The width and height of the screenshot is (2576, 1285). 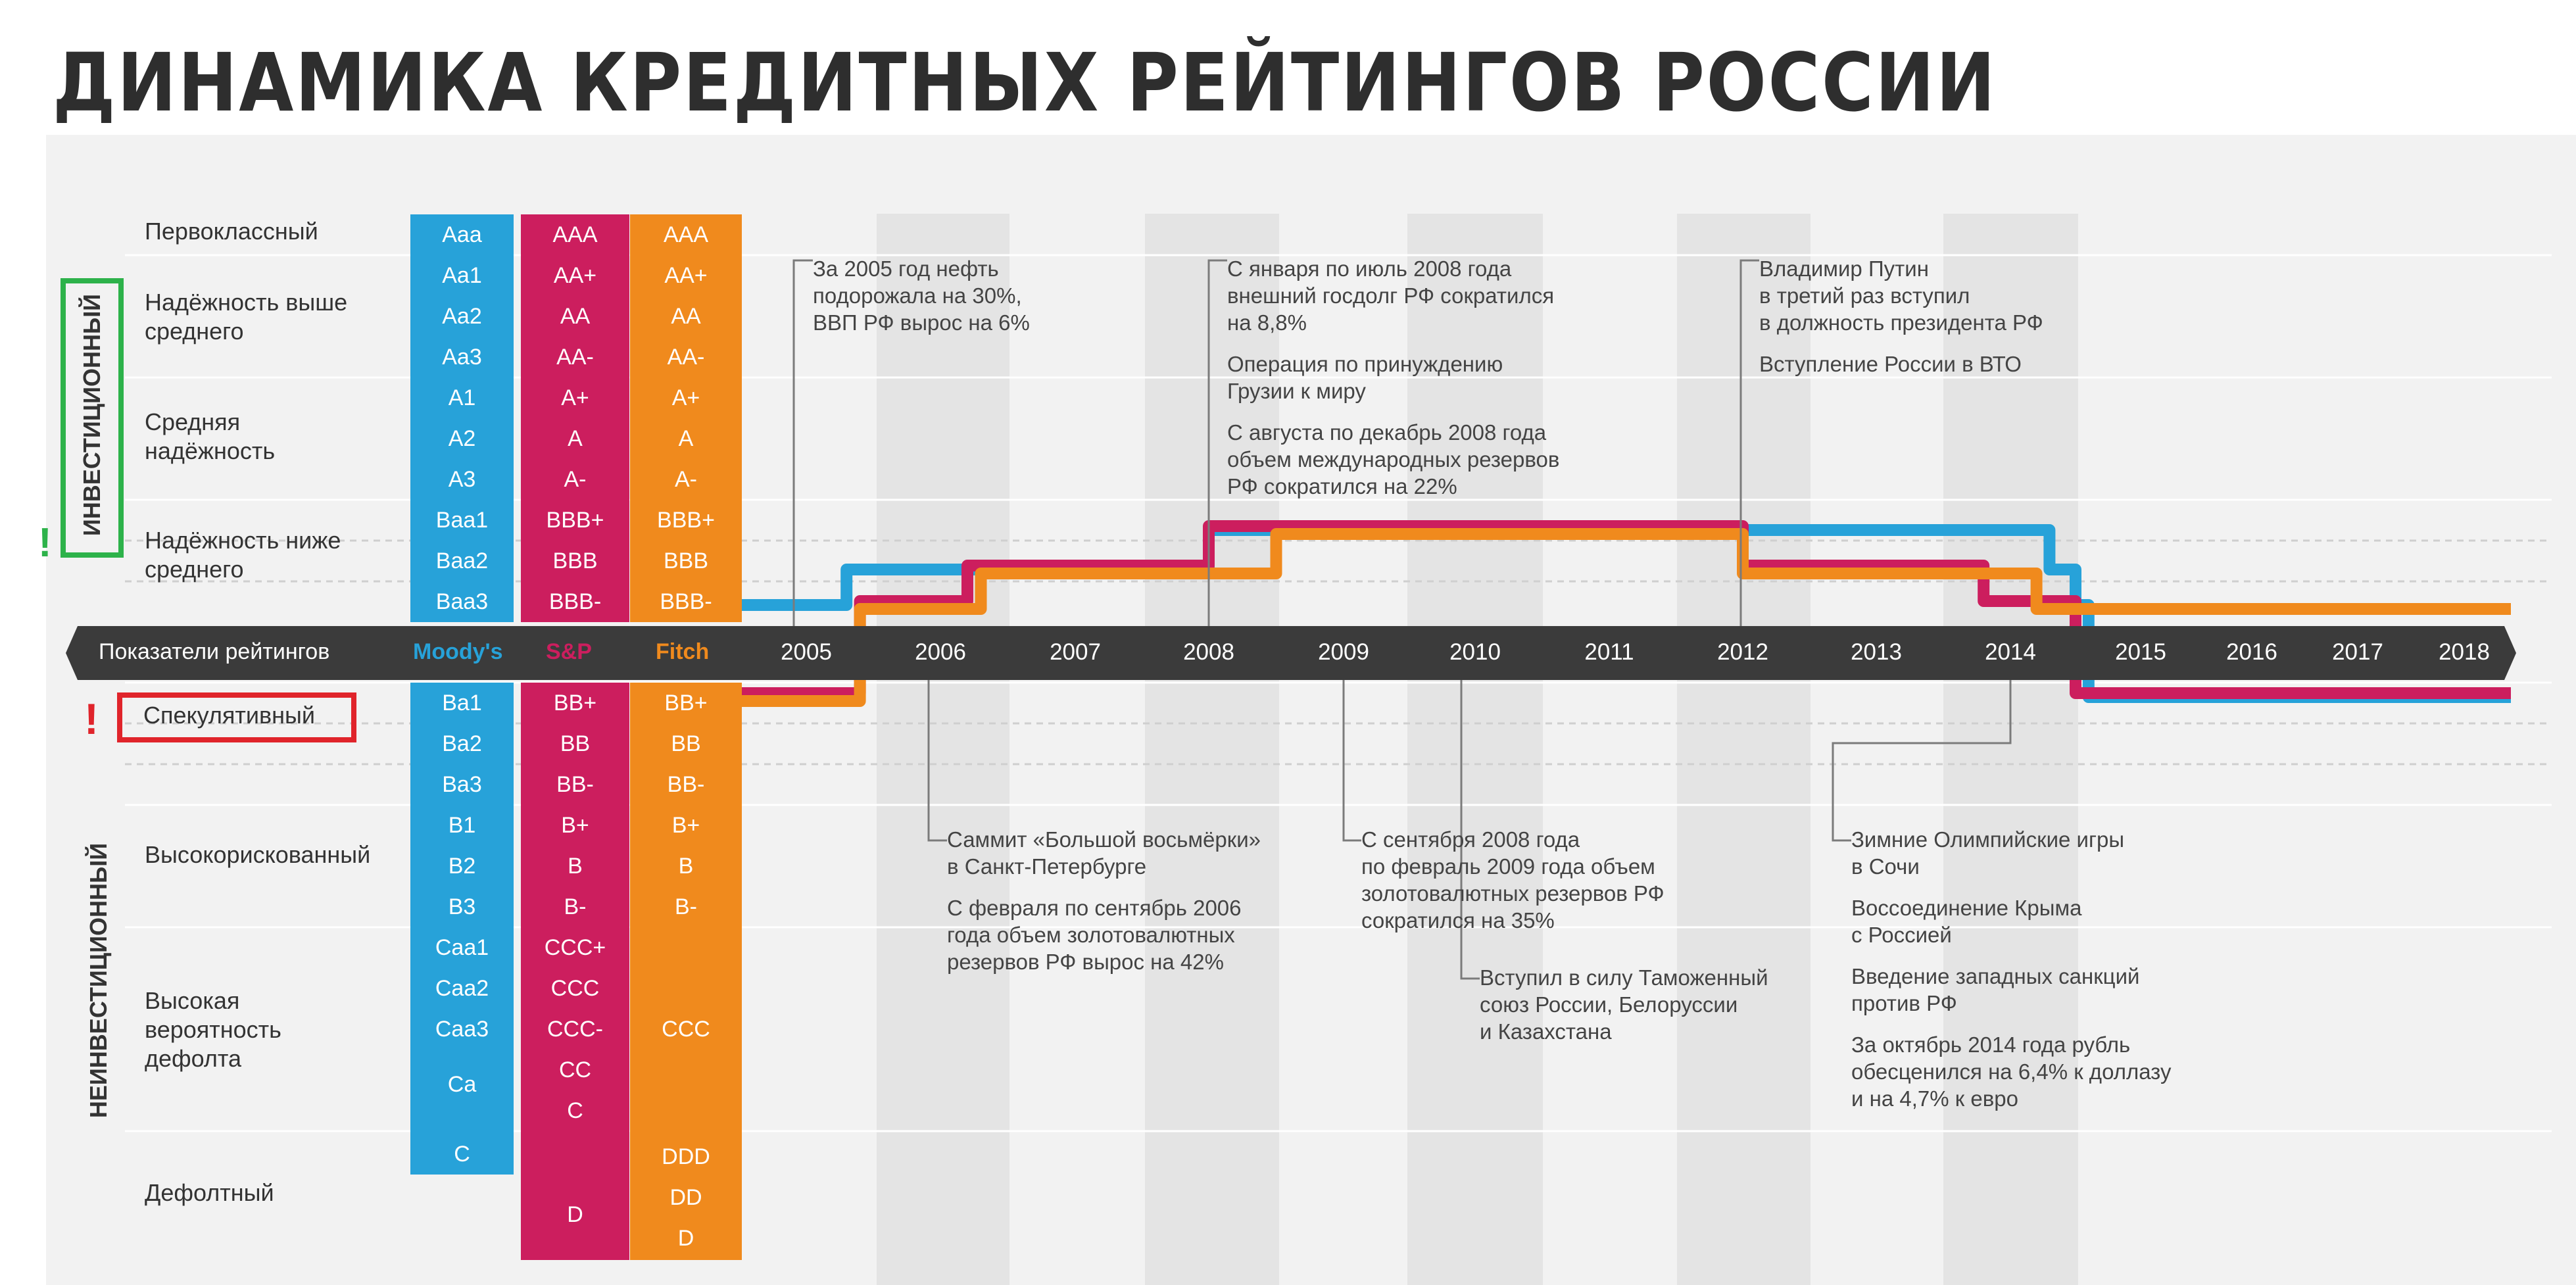 What do you see at coordinates (575, 275) in the screenshot?
I see `sp-rating-cell: AA+` at bounding box center [575, 275].